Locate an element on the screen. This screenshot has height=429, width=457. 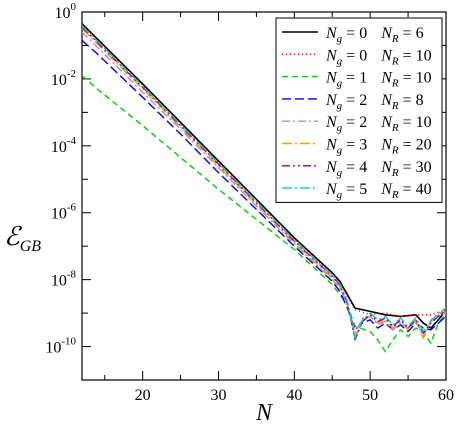
legend-label-5: Ng = 3 NR = 20 is located at coordinates (378, 147).